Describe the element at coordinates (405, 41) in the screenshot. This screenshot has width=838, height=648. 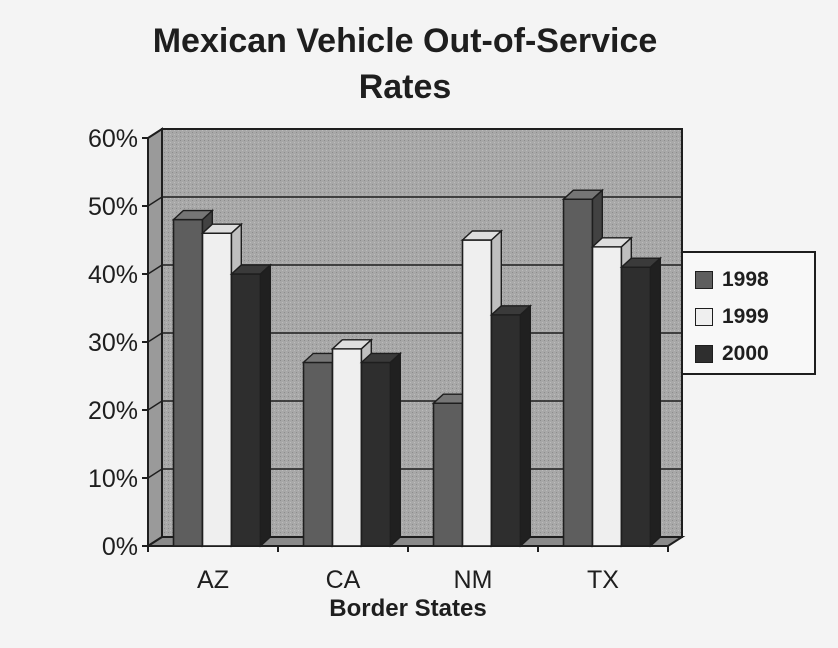
I see `chart-title-line-1: Mexican Vehicle Out-of-Service` at that location.